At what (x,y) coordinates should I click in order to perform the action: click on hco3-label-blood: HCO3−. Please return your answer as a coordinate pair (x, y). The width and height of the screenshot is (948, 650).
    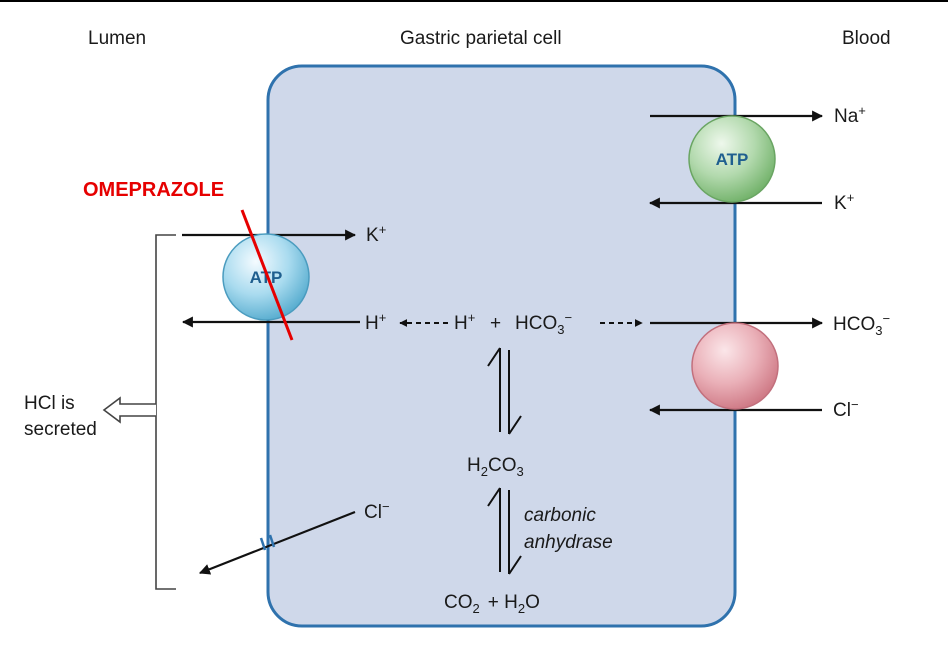
    Looking at the image, I should click on (861, 324).